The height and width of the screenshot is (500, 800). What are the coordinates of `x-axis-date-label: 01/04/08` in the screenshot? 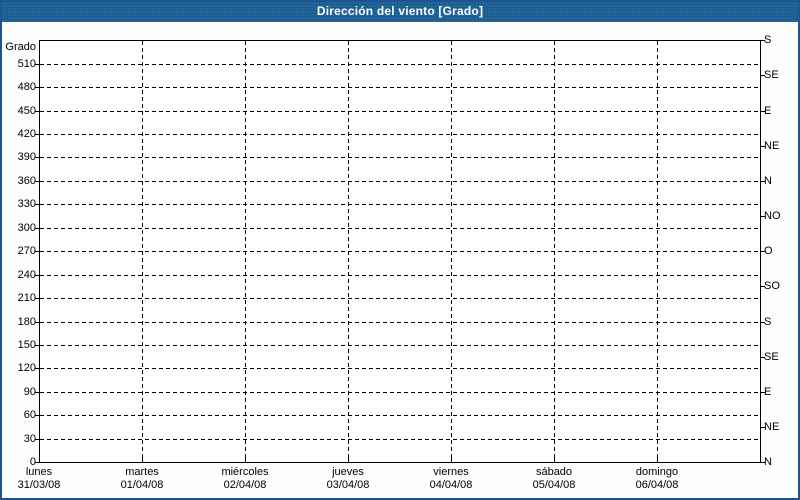 It's located at (142, 485).